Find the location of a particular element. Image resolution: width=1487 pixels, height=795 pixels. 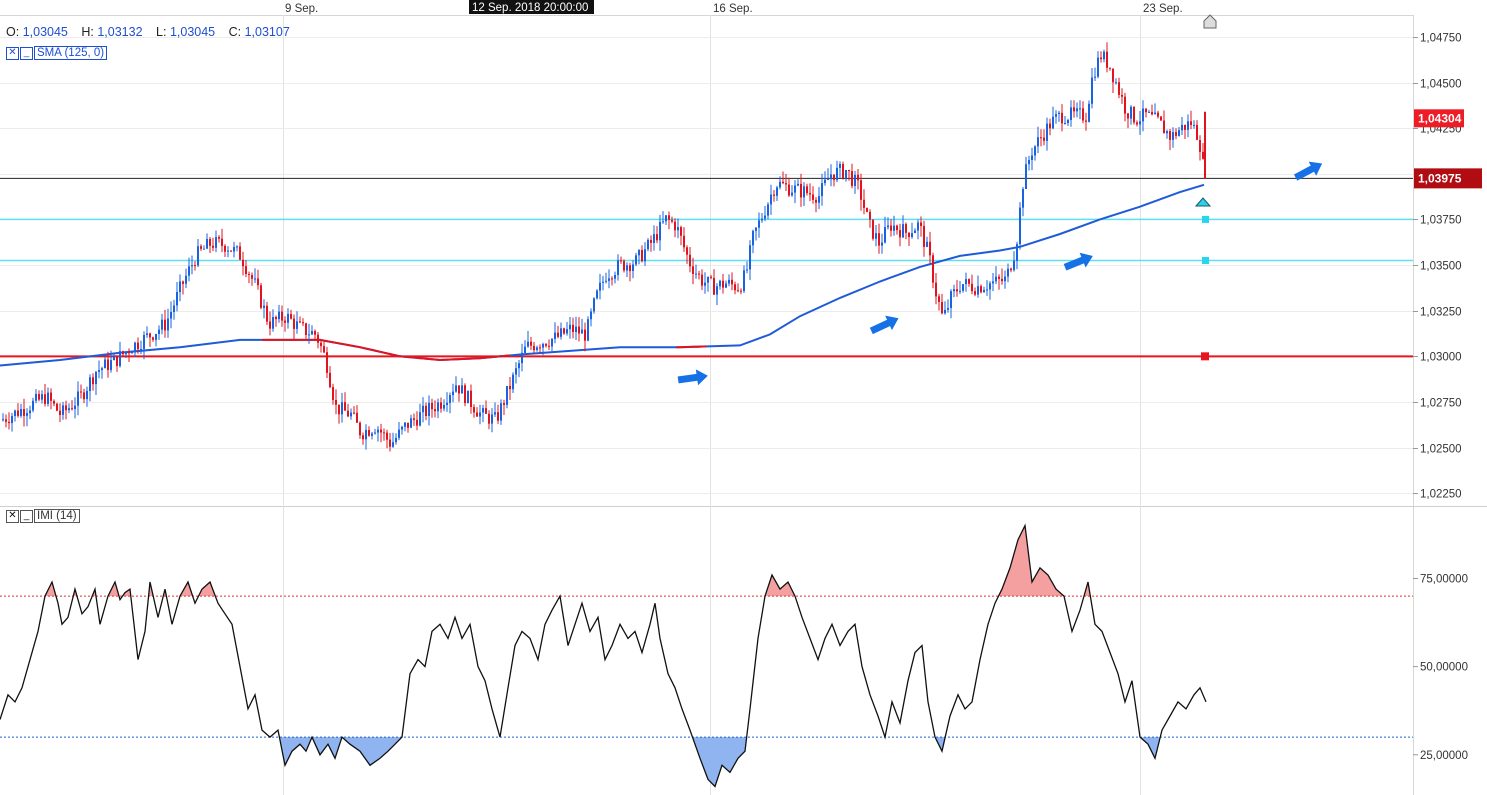

imi-minimize-icon: _ is located at coordinates (26, 516).